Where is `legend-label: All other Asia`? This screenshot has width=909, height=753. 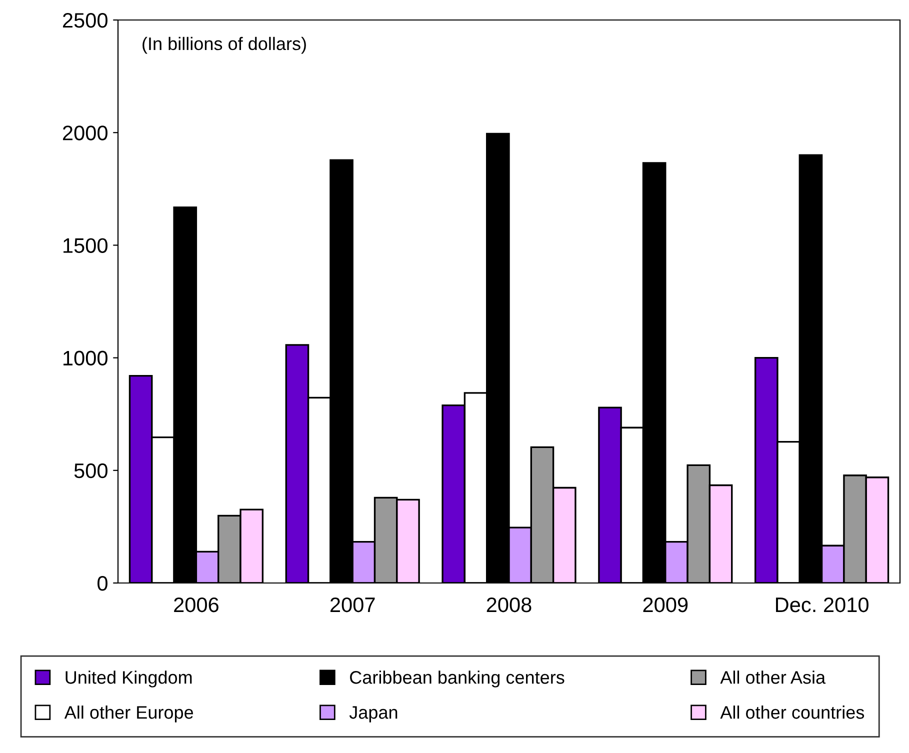
legend-label: All other Asia is located at coordinates (773, 677).